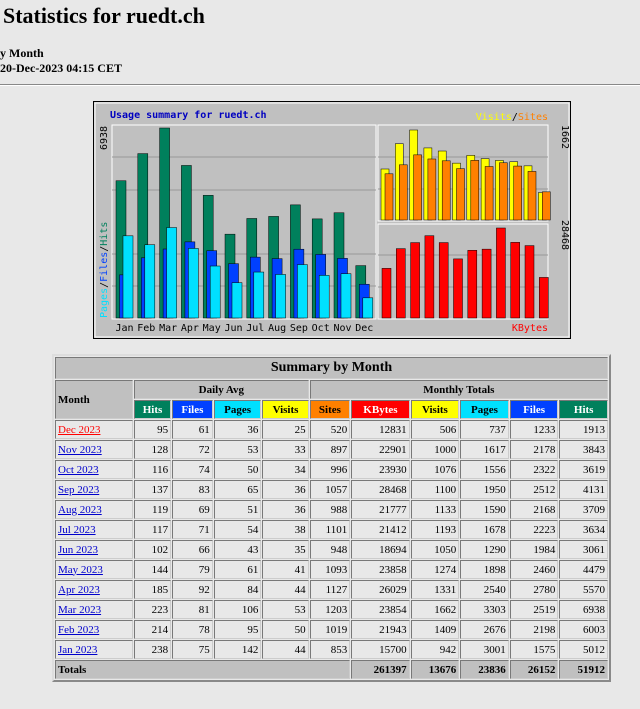  What do you see at coordinates (190, 328) in the screenshot?
I see `month-label: Apr` at bounding box center [190, 328].